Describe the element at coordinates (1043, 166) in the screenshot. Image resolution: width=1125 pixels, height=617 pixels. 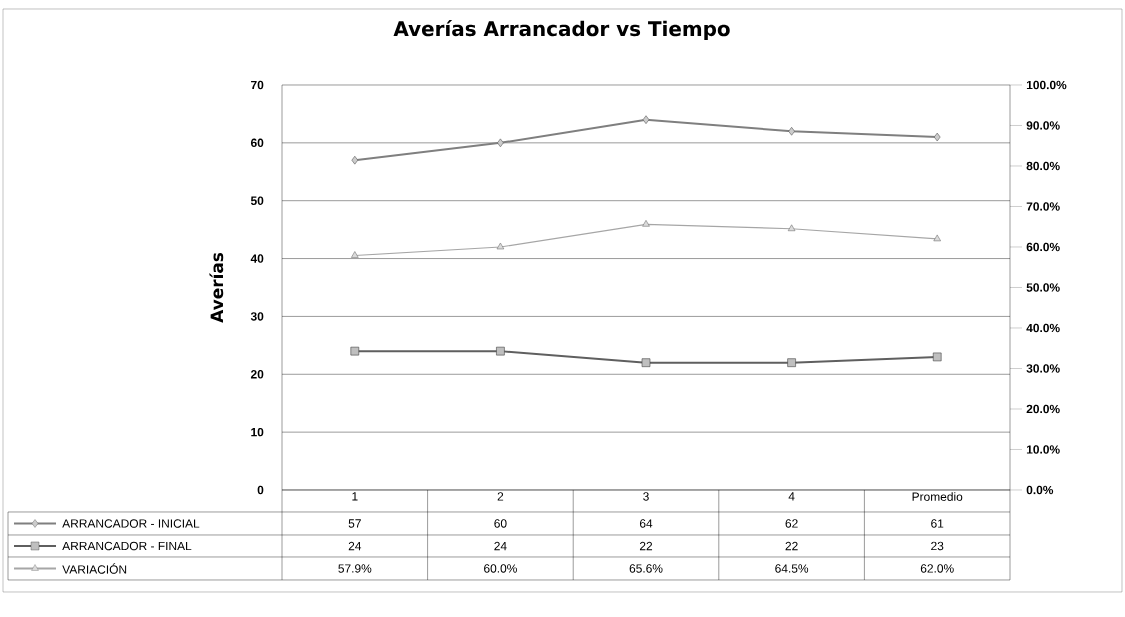
I see `y2-tick-label: 80.0%` at that location.